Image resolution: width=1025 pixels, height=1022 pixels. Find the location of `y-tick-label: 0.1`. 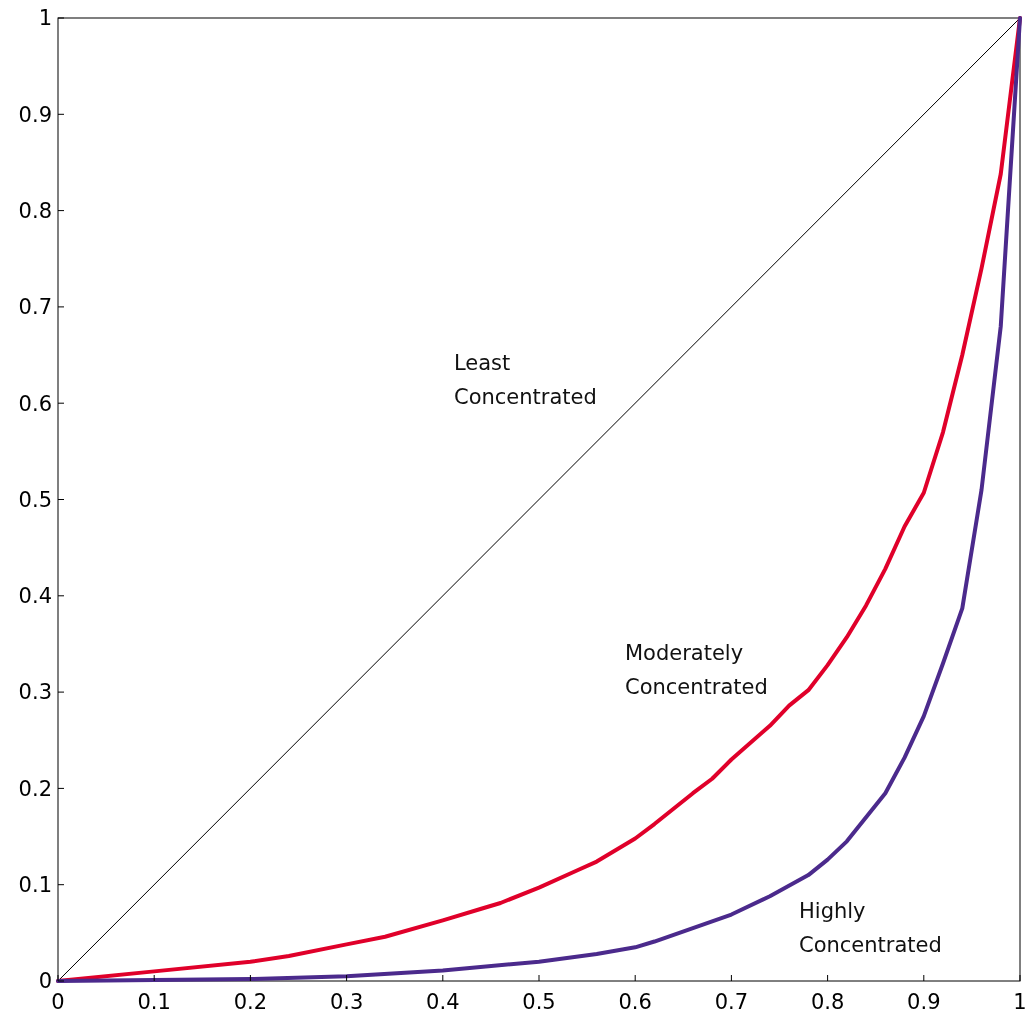

y-tick-label: 0.1 is located at coordinates (35, 885).